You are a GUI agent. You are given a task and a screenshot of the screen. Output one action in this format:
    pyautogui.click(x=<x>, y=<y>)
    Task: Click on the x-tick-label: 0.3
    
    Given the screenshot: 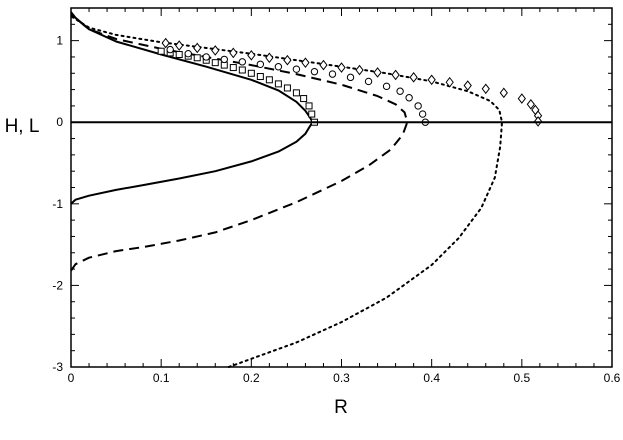 What is the action you would take?
    pyautogui.click(x=341, y=378)
    